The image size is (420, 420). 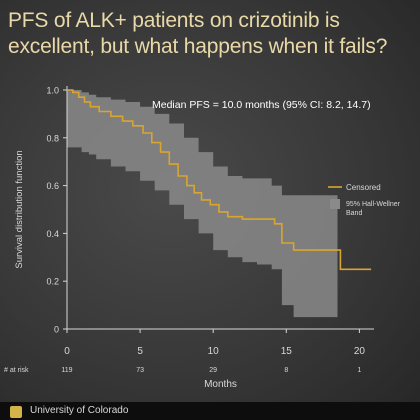 What do you see at coordinates (52, 138) in the screenshot?
I see `y-tick-label: 0.8` at bounding box center [52, 138].